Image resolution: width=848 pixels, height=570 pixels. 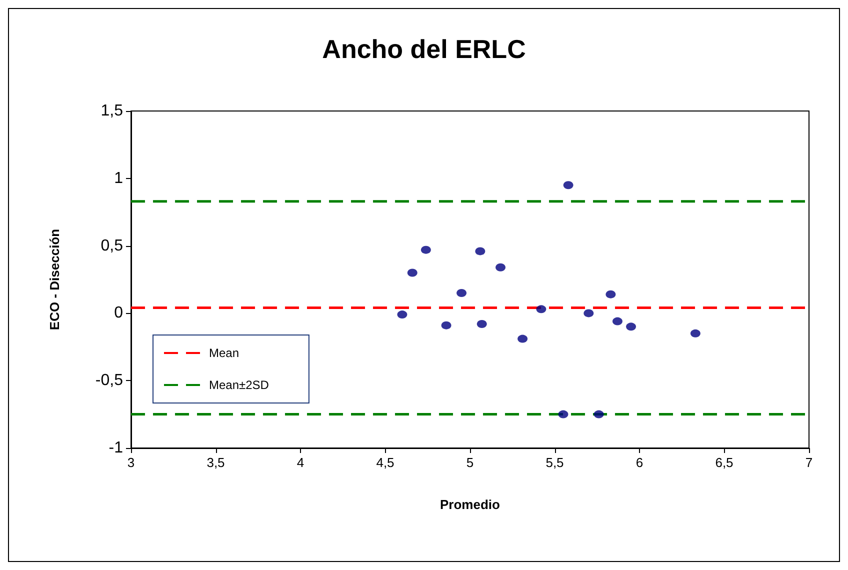 What do you see at coordinates (470, 504) in the screenshot?
I see `x-axis-title: Promedio` at bounding box center [470, 504].